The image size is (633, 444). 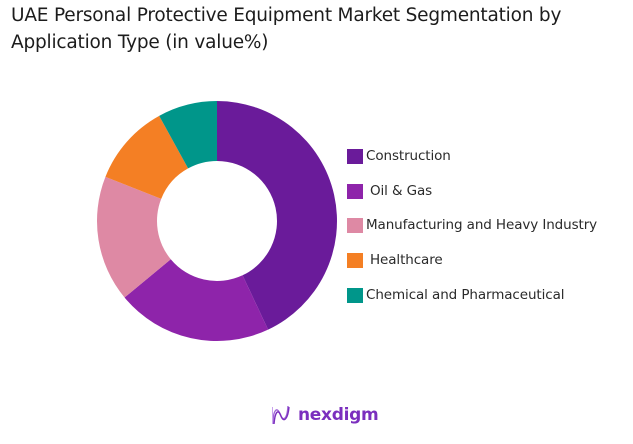 I want to click on legend-item: Oil & Gas, so click(x=389, y=191).